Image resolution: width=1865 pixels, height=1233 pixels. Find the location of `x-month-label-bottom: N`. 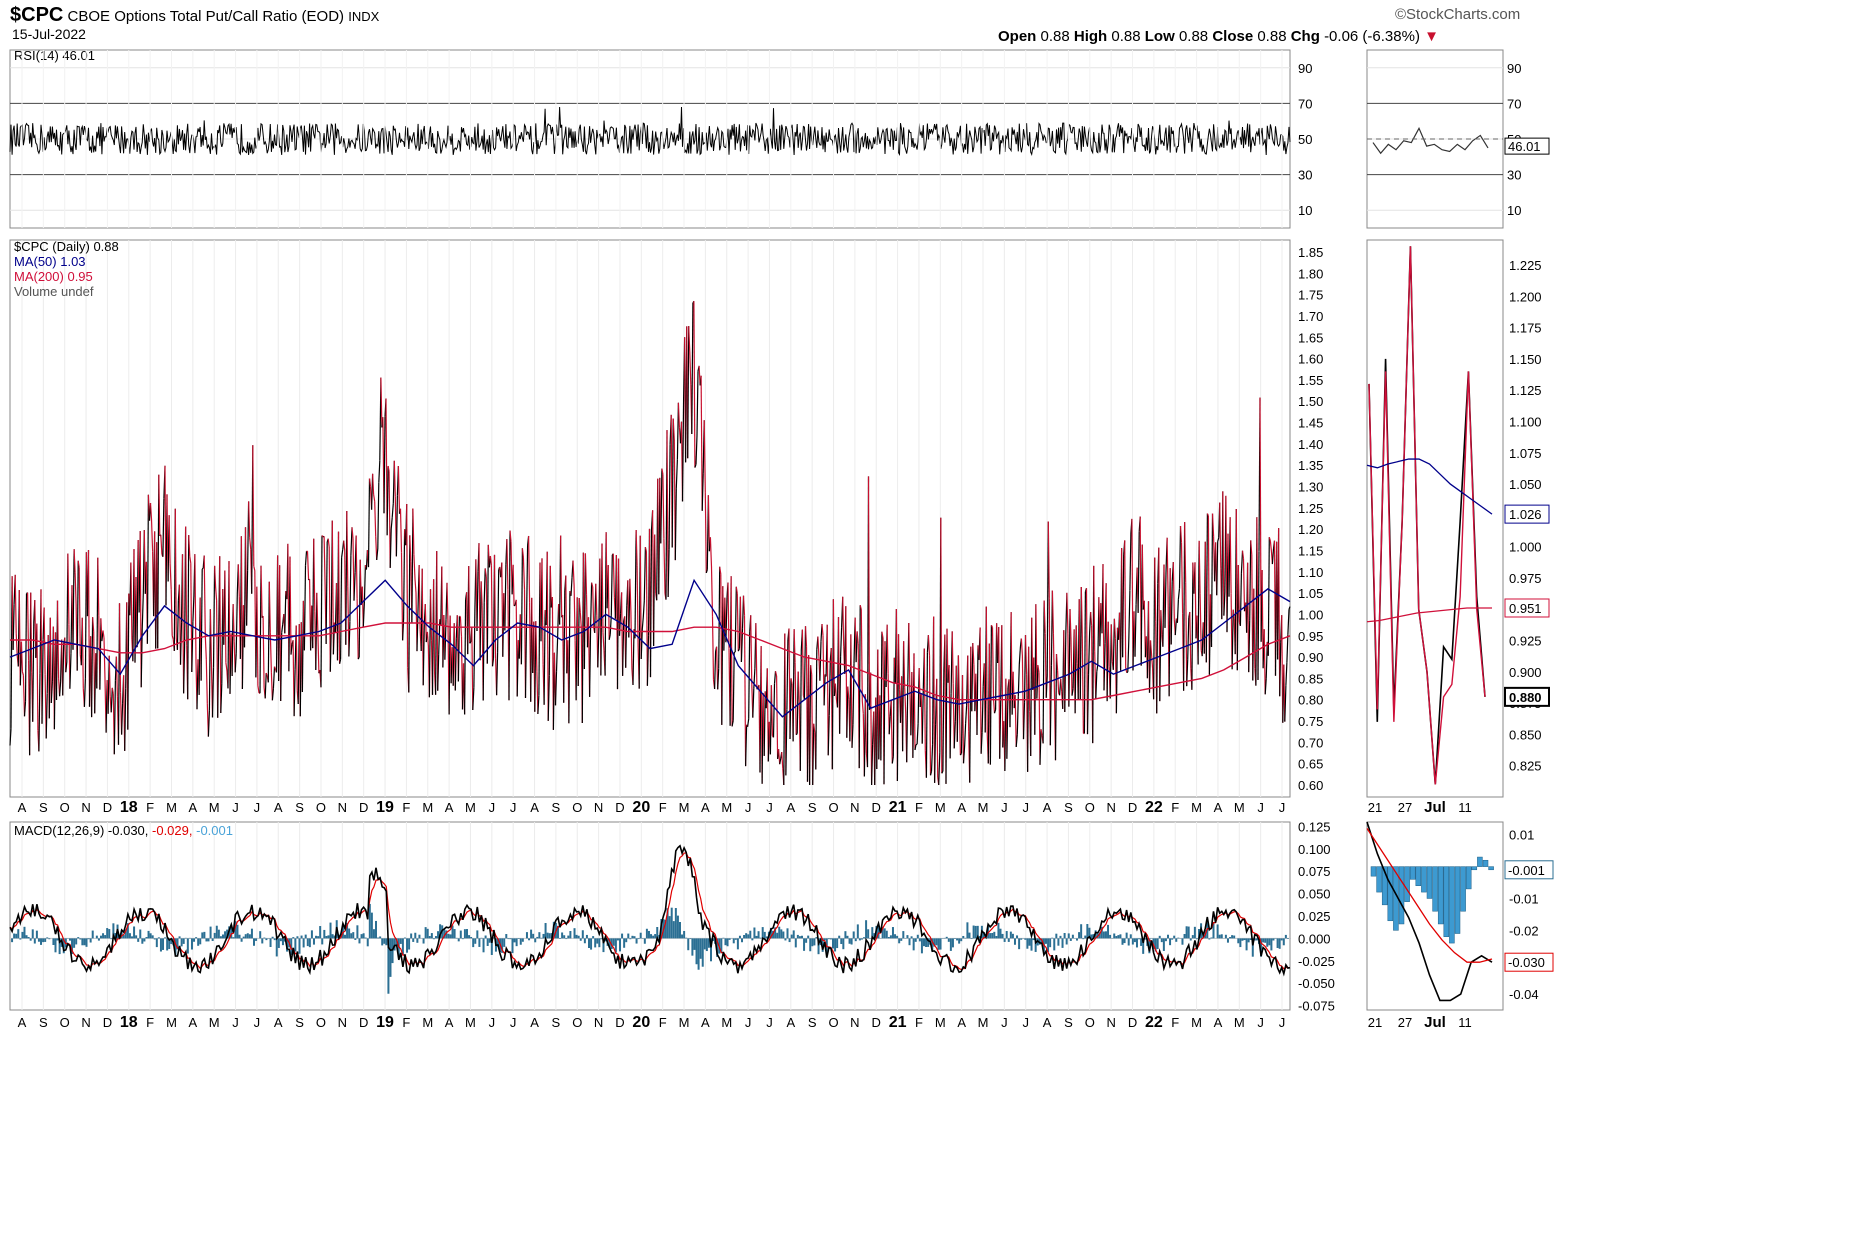

x-month-label-bottom: N is located at coordinates (1110, 1022).